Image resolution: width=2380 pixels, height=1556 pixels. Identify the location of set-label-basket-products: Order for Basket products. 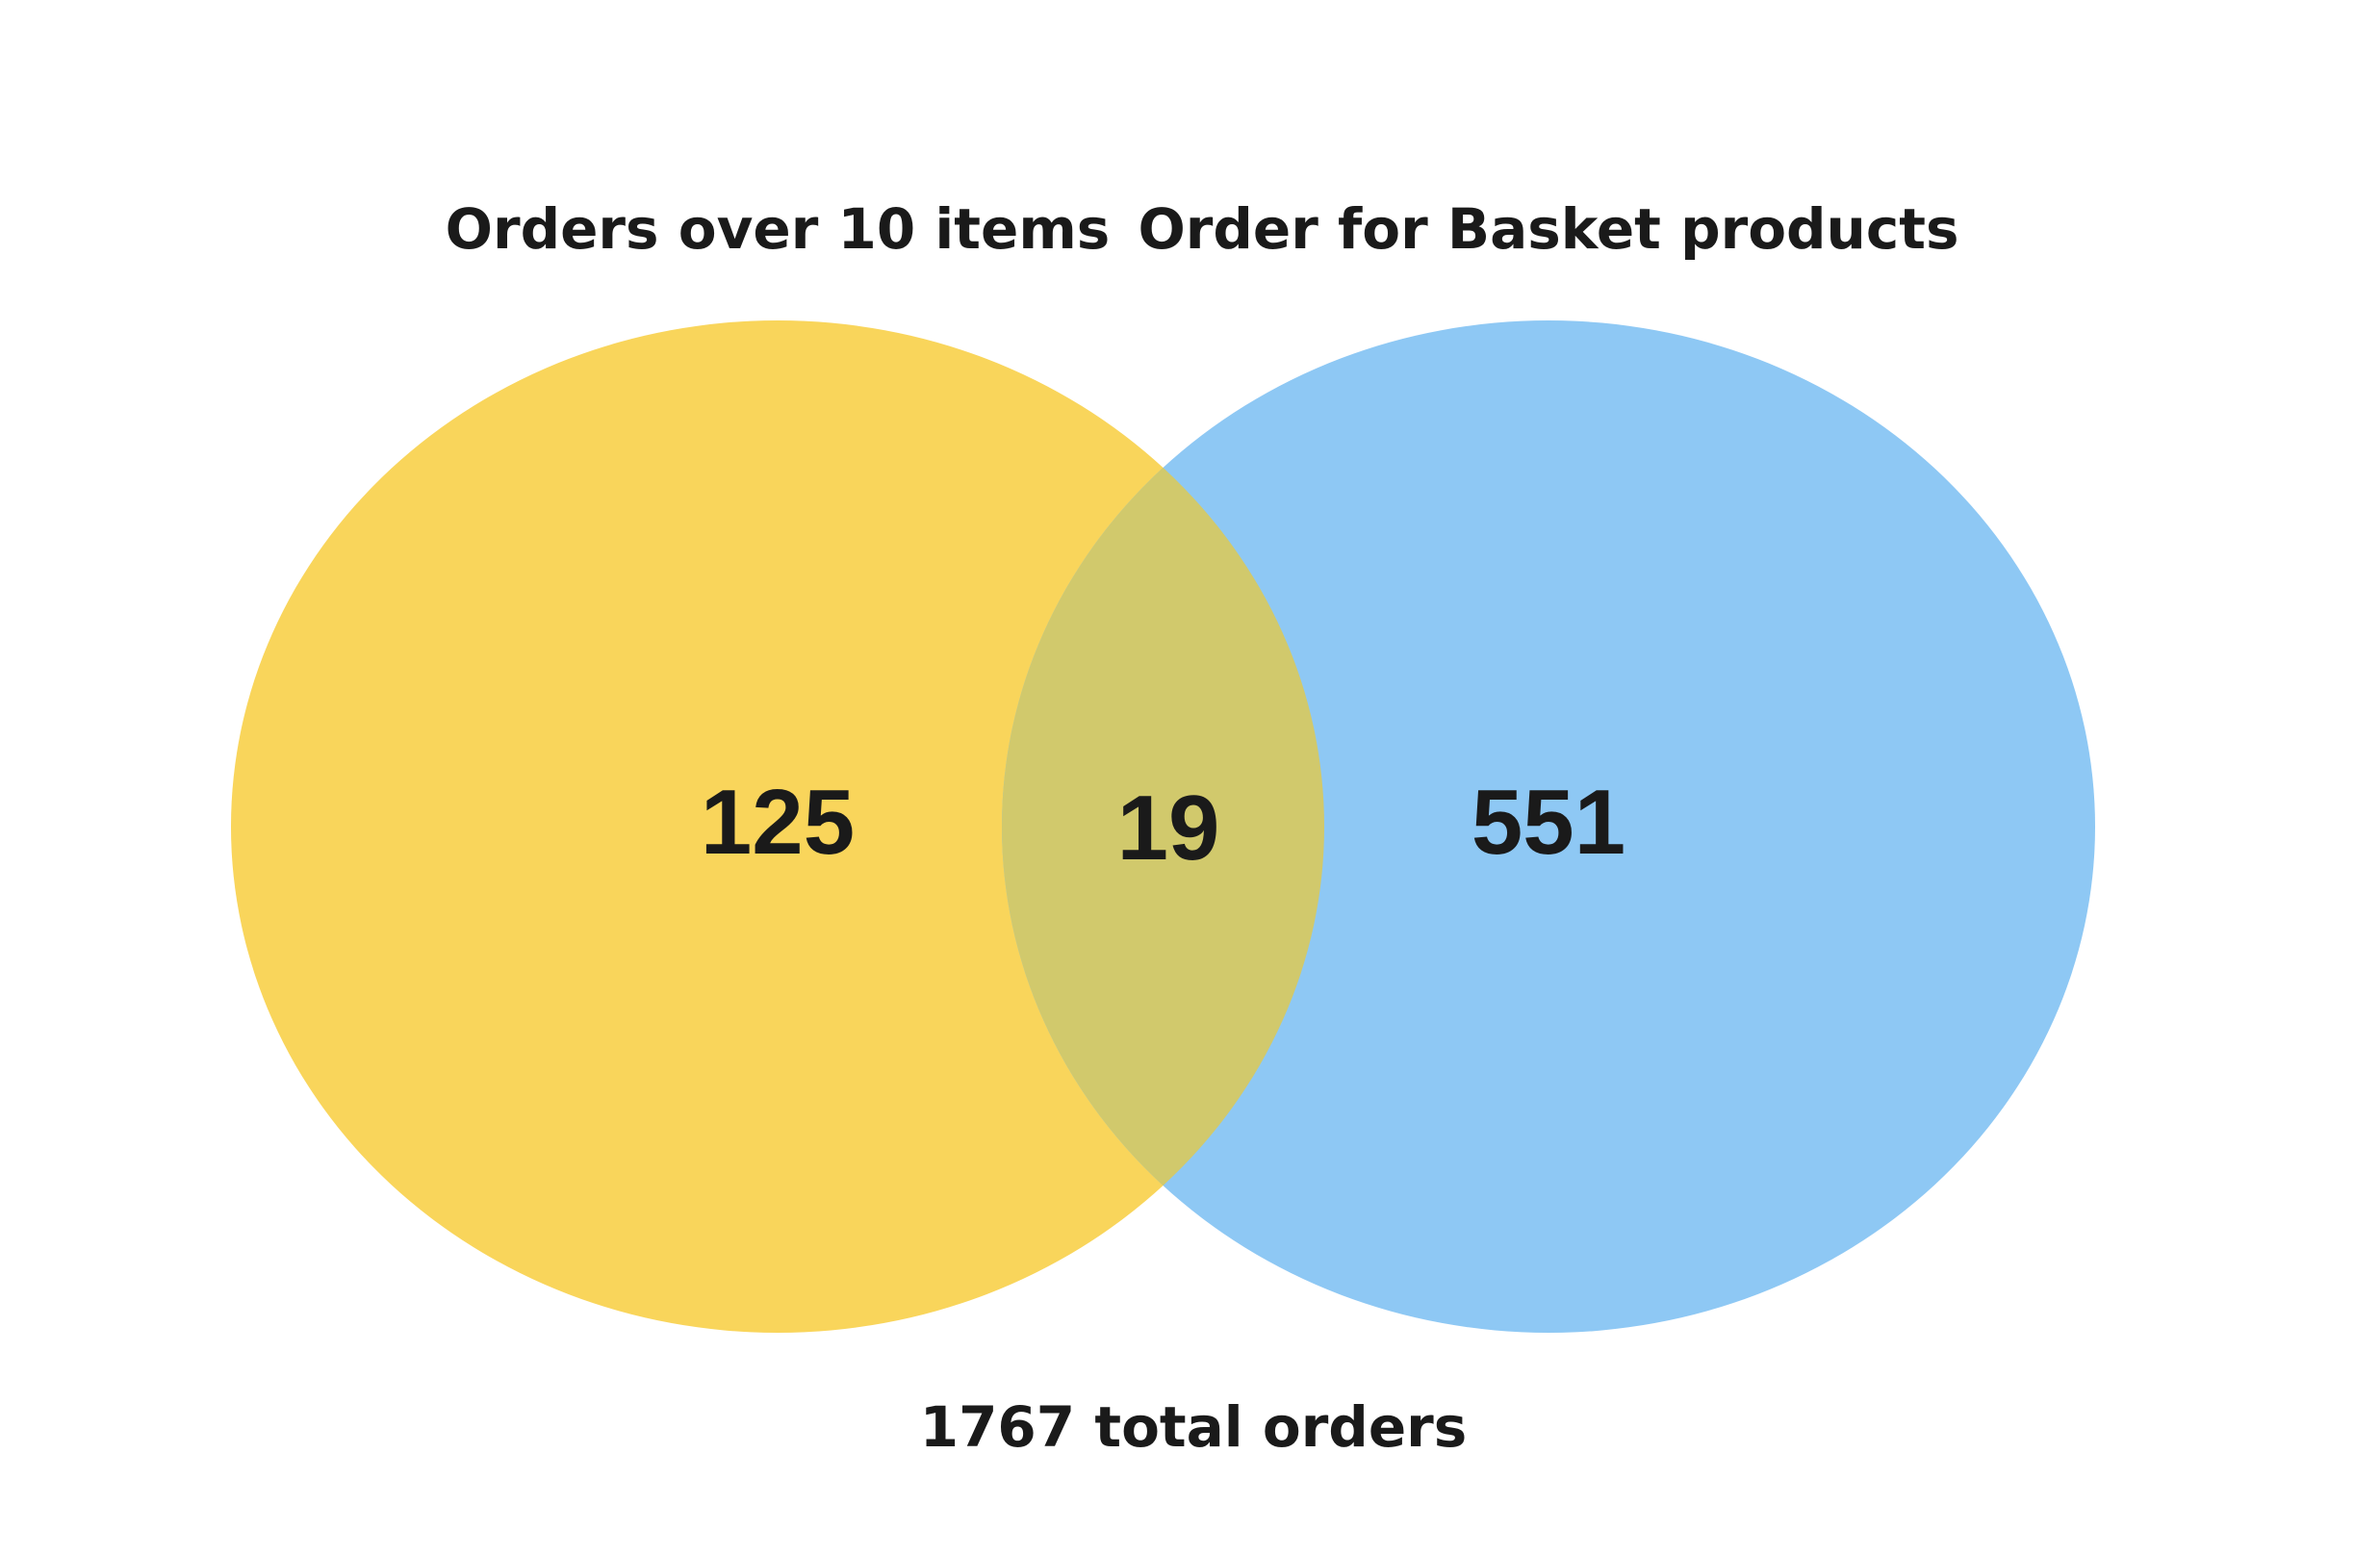
(1549, 229).